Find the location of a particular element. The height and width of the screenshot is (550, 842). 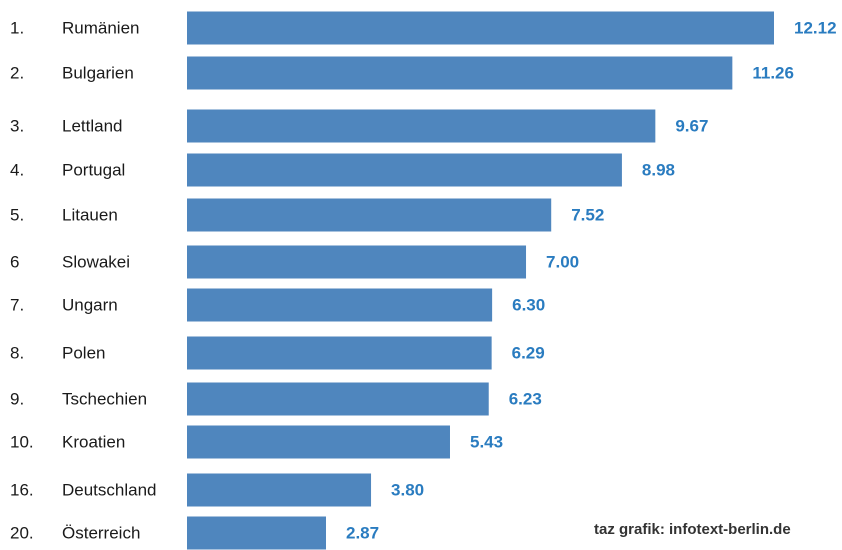

rank-label: 16. is located at coordinates (22, 490).